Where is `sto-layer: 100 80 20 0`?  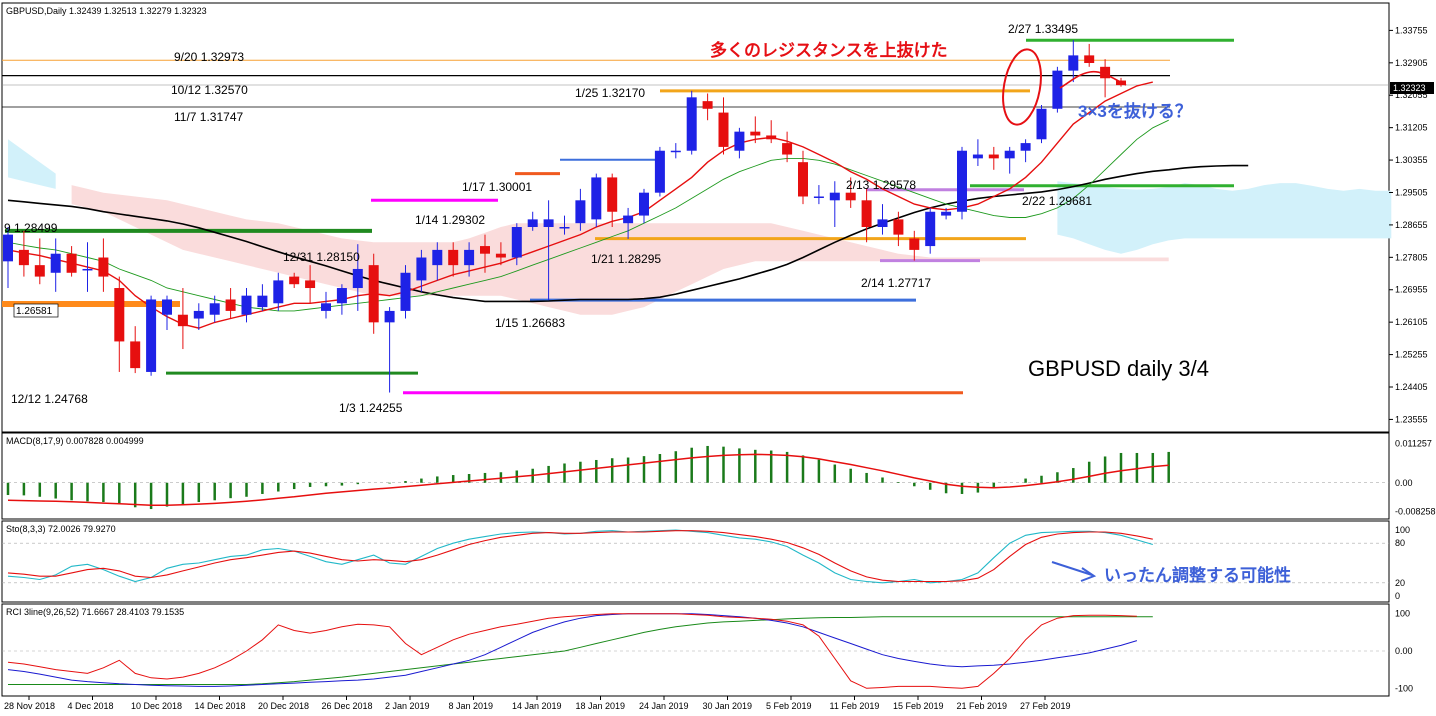 sto-layer: 100 80 20 0 is located at coordinates (706, 563).